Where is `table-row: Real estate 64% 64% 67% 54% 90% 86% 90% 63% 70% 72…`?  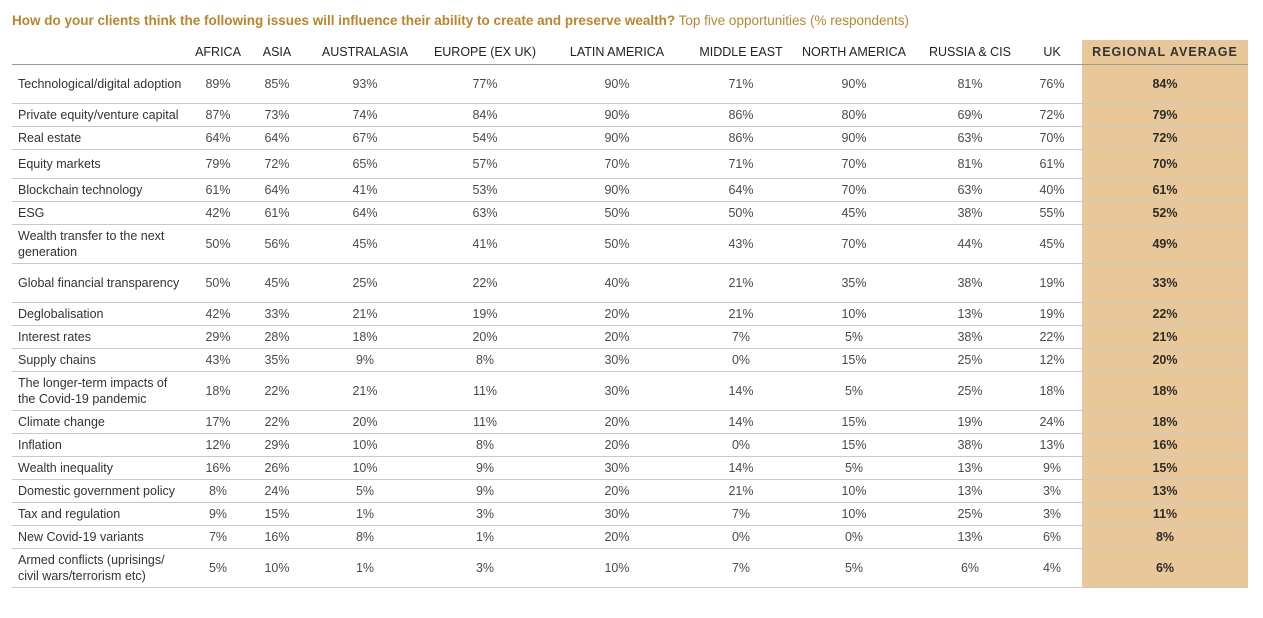 table-row: Real estate 64% 64% 67% 54% 90% 86% 90% 63% 70% 72… is located at coordinates (630, 138).